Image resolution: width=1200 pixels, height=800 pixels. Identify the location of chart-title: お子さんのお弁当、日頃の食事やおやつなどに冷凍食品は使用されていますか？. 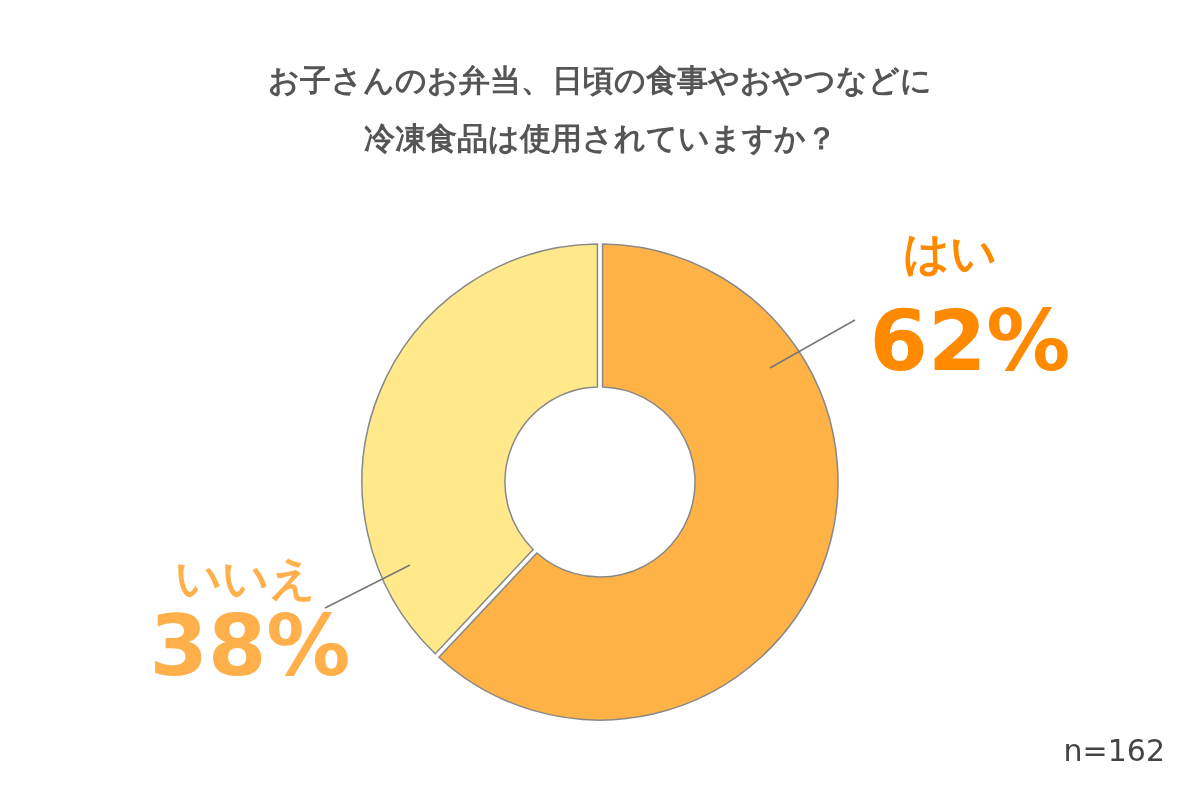
(600, 109).